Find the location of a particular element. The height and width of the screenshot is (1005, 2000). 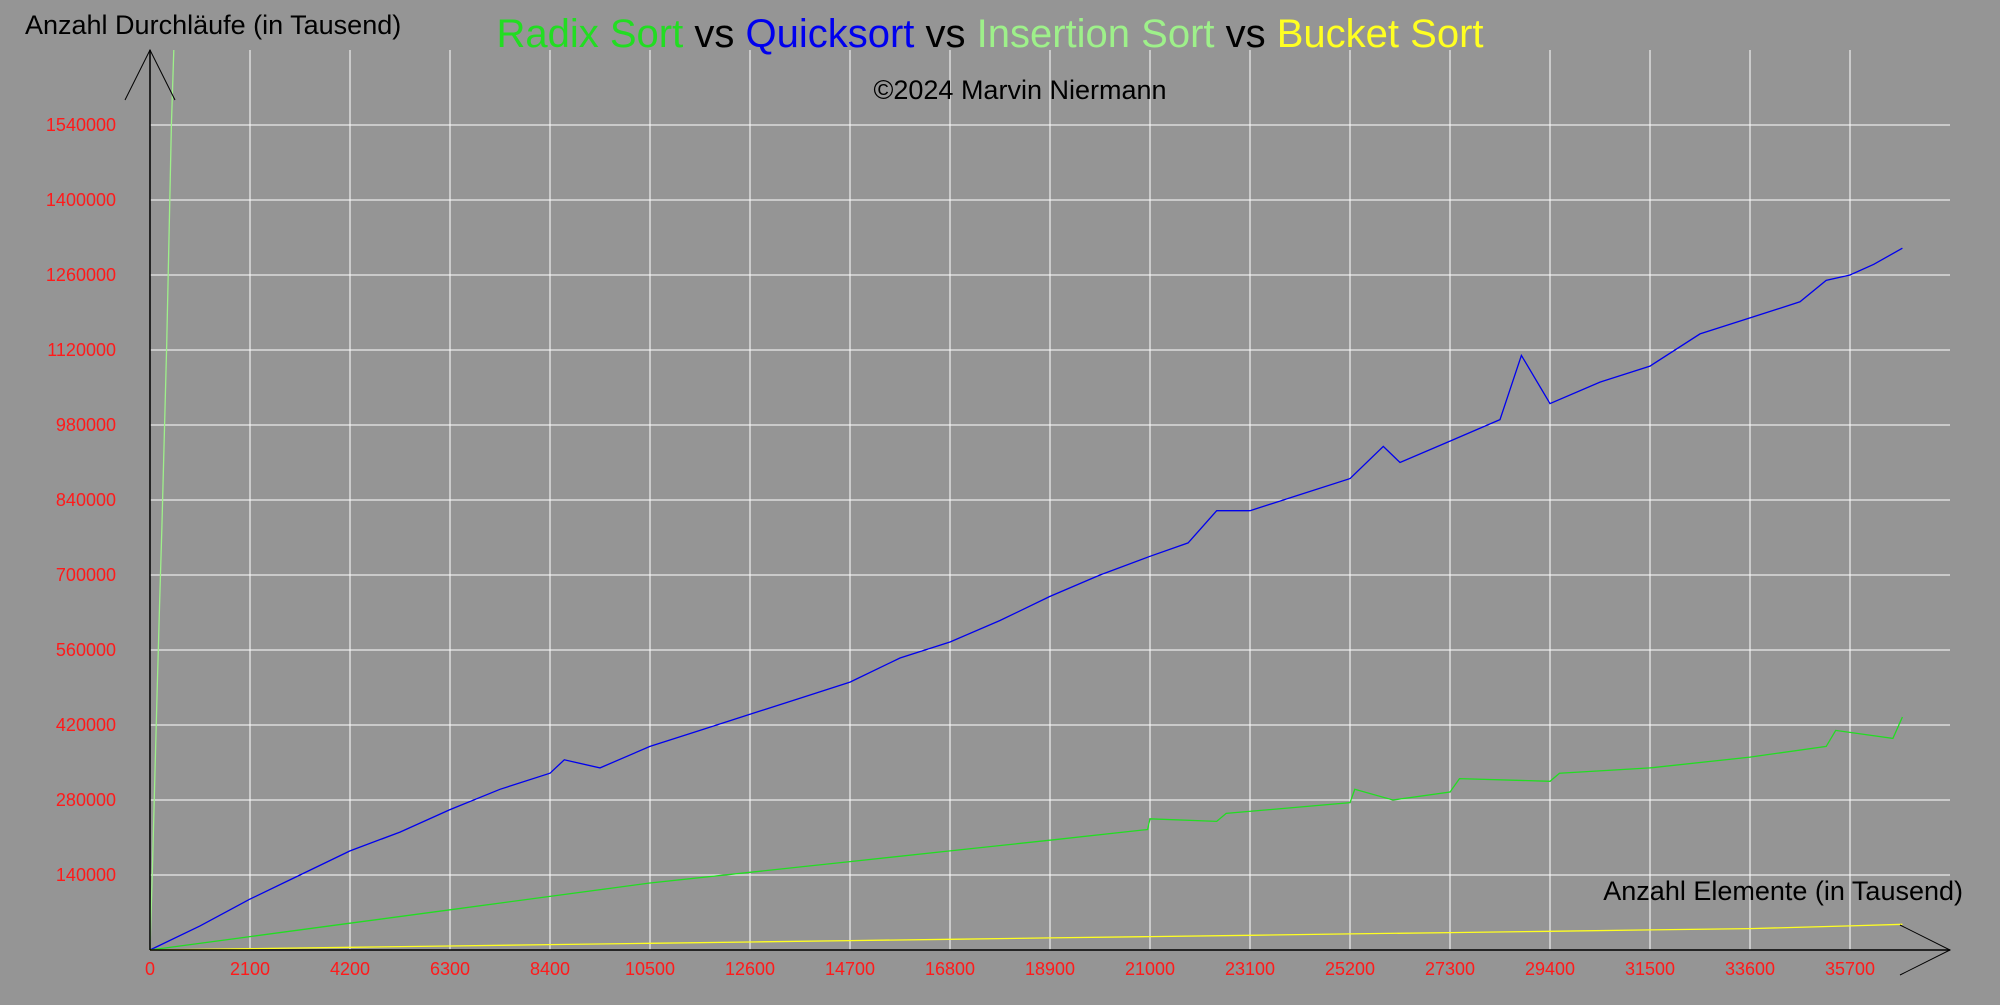

title-series-name: Bucket Sort is located at coordinates (1380, 34).